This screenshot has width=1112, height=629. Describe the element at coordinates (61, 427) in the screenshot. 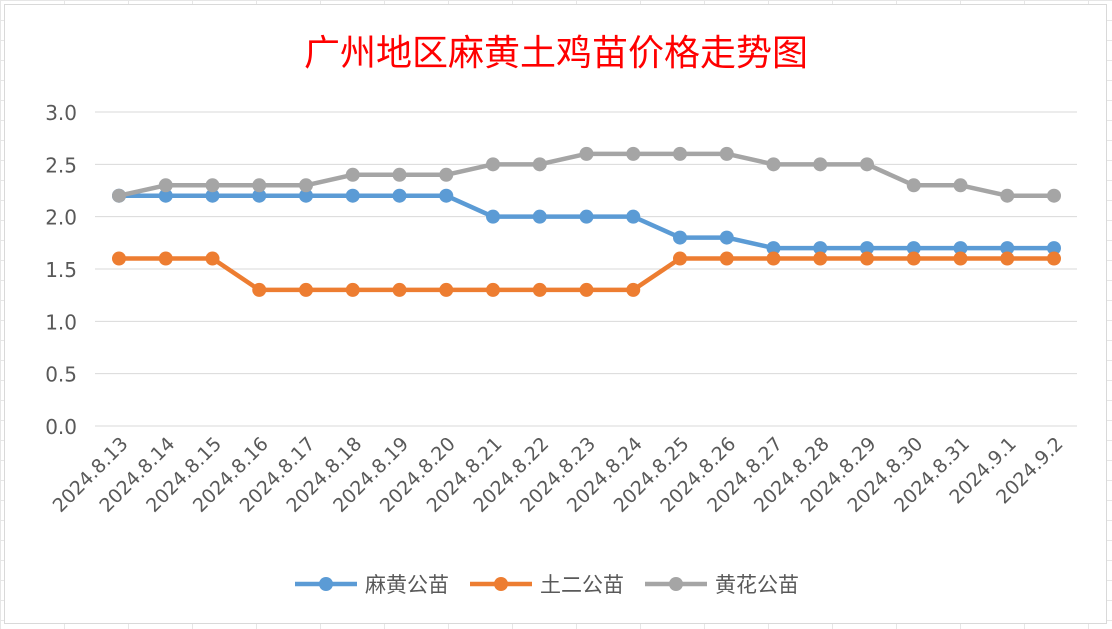

I see `y-tick-label: 0.0` at that location.